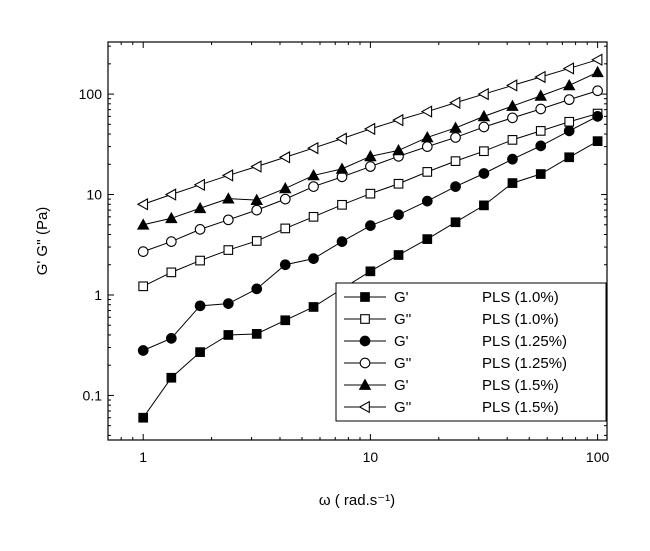  What do you see at coordinates (401, 385) in the screenshot?
I see `legend-series-name: G'` at bounding box center [401, 385].